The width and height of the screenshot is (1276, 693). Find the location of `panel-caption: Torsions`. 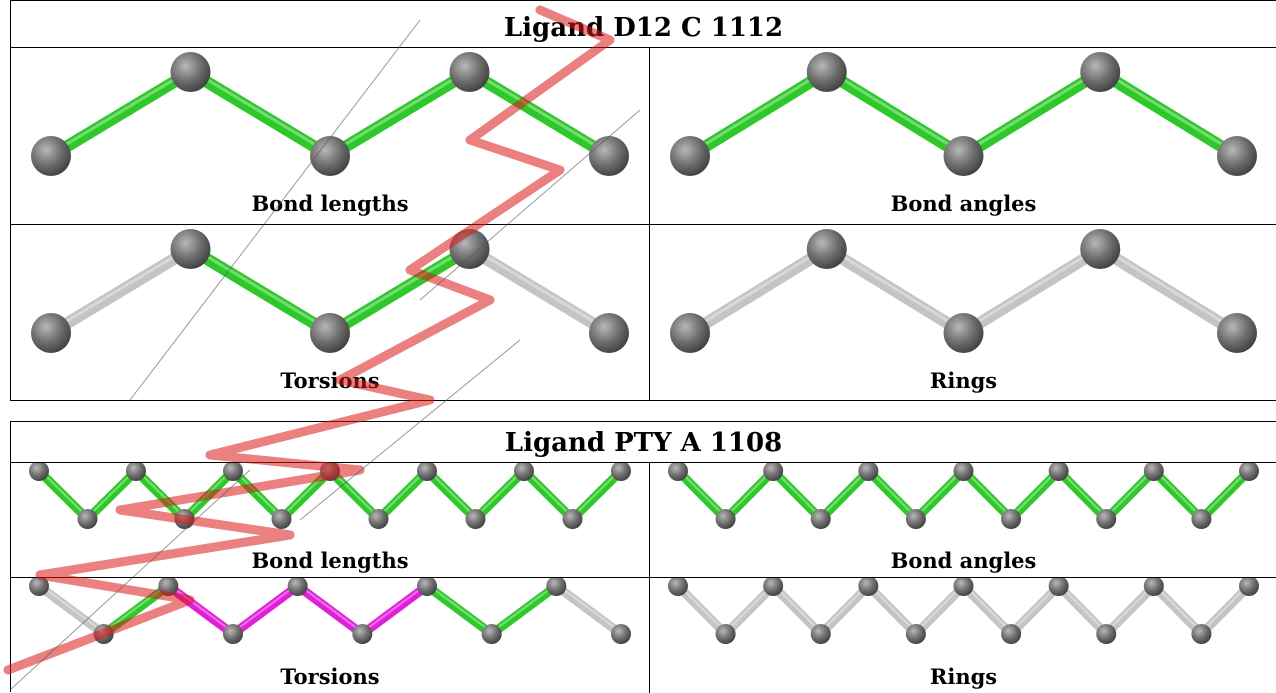

panel-caption: Torsions is located at coordinates (330, 676).